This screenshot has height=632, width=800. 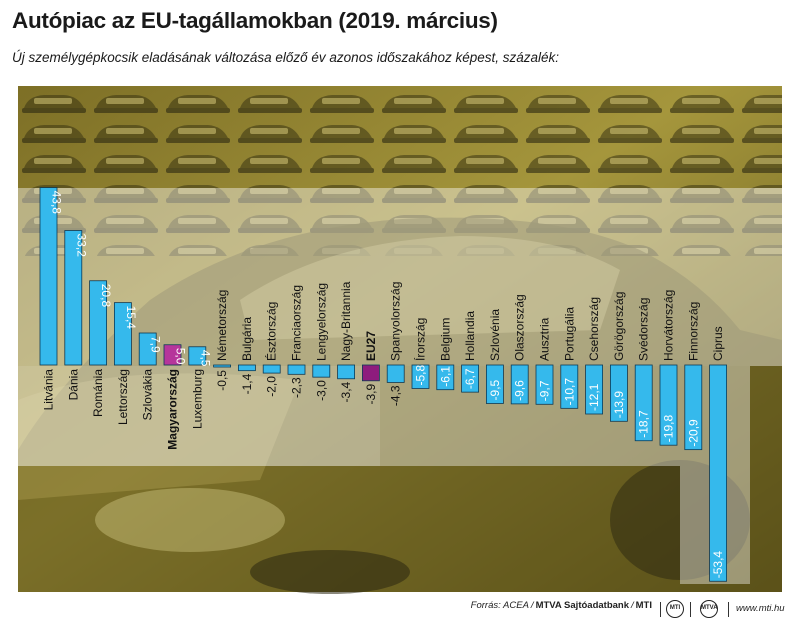 What do you see at coordinates (147, 349) in the screenshot?
I see `bar-szlovakia` at bounding box center [147, 349].